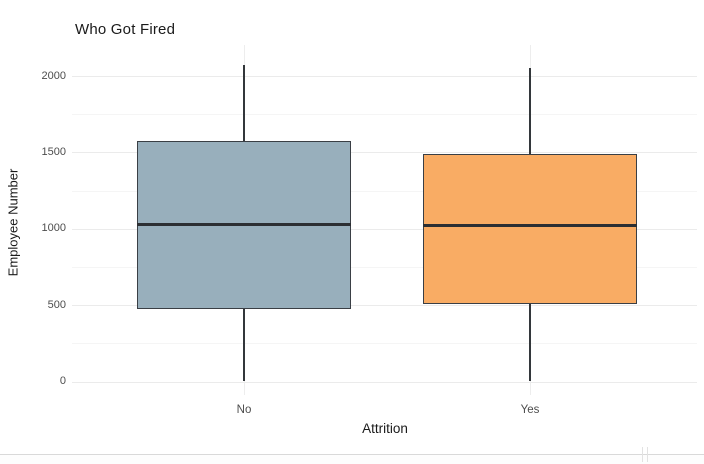  I want to click on pane-divider, so click(352, 454).